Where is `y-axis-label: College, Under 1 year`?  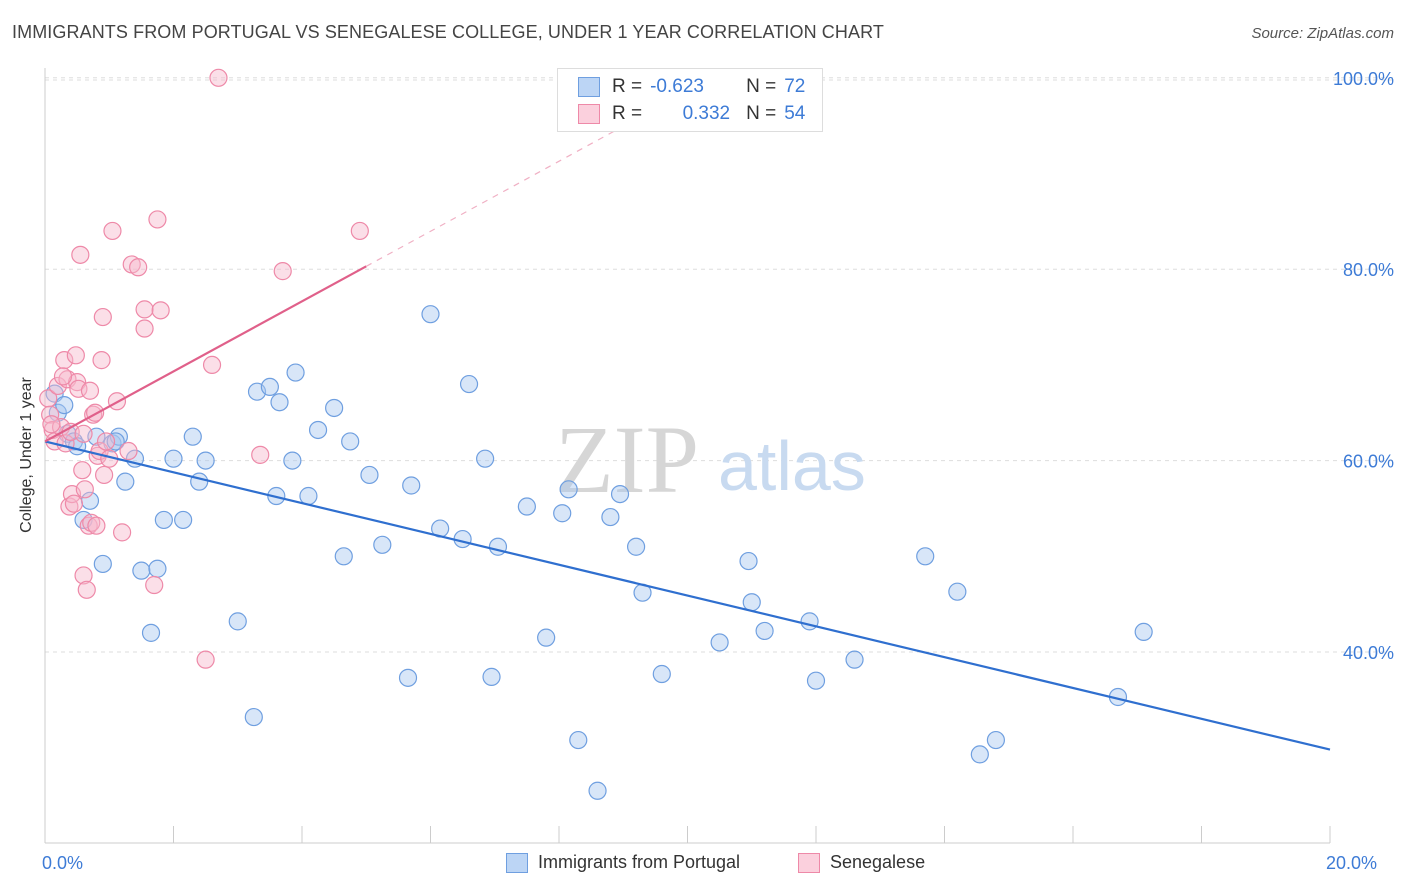
y-axis-label: College, Under 1 year is located at coordinates (26, 455).